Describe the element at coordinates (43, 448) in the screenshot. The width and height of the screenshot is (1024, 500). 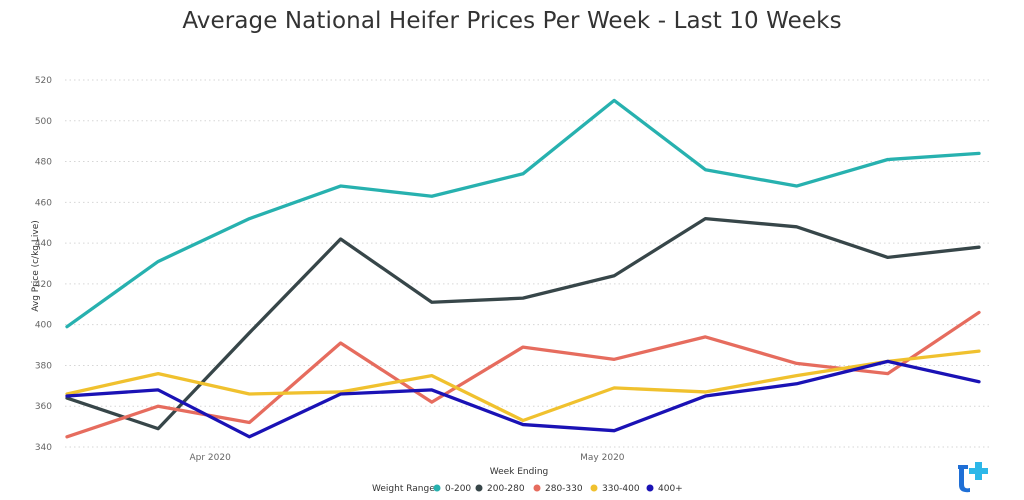
I see `y-tick-label-340: 340` at that location.